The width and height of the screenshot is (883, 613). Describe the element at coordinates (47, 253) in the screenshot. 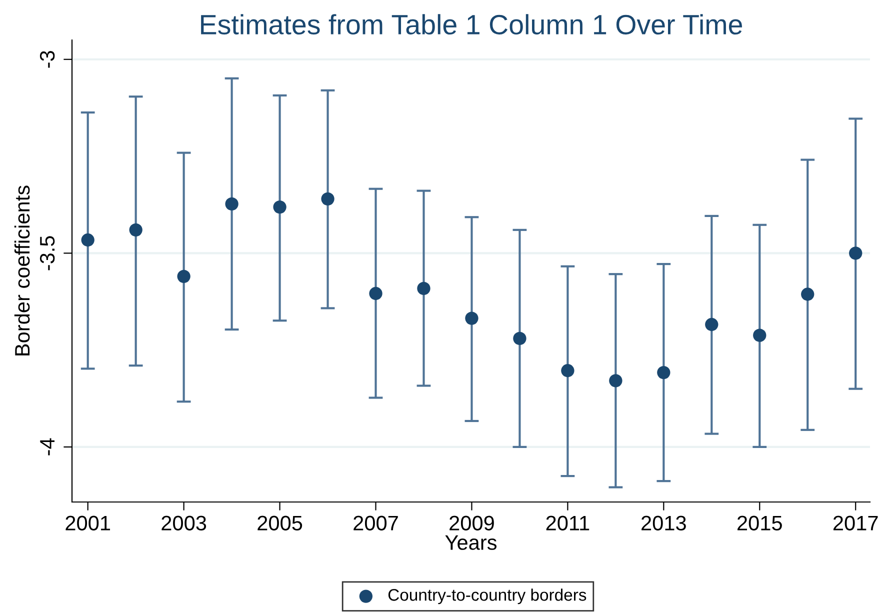

I see `y-tick-label: -3.5` at that location.